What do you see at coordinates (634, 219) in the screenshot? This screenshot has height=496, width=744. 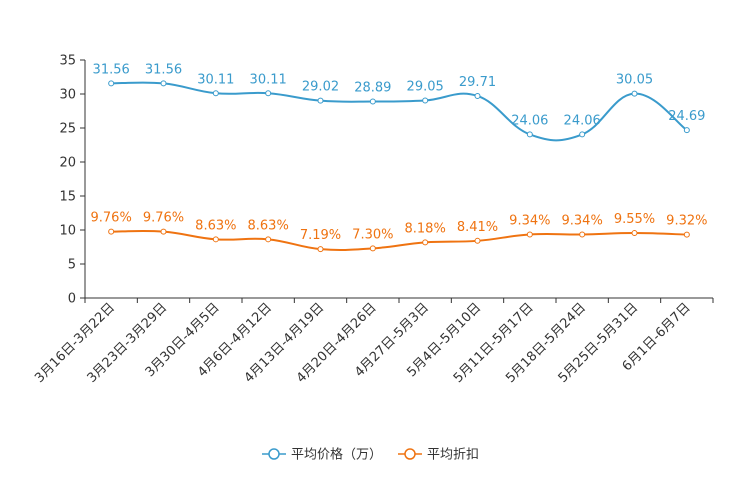 I see `data-label: 9.55%` at bounding box center [634, 219].